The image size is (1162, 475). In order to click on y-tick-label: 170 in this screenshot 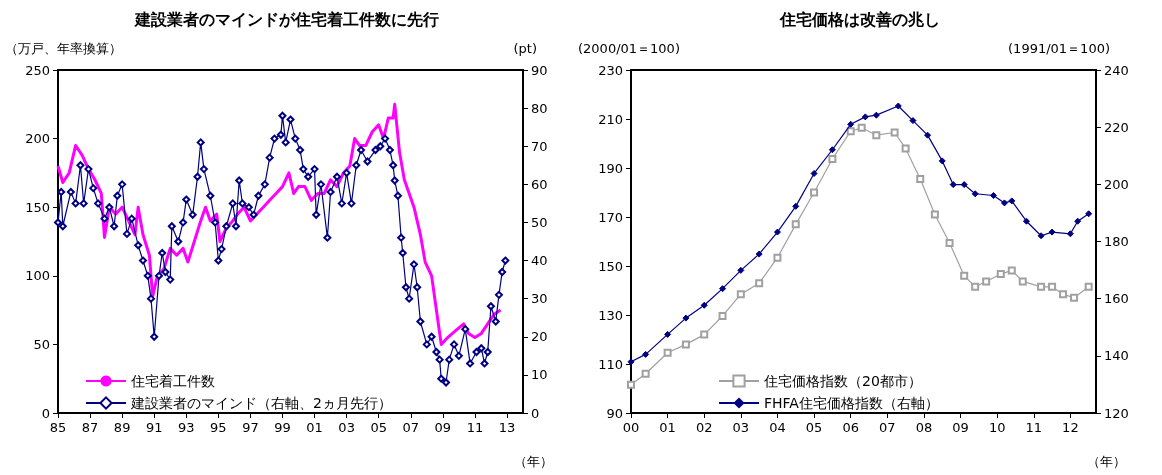, I will do `click(610, 217)`.